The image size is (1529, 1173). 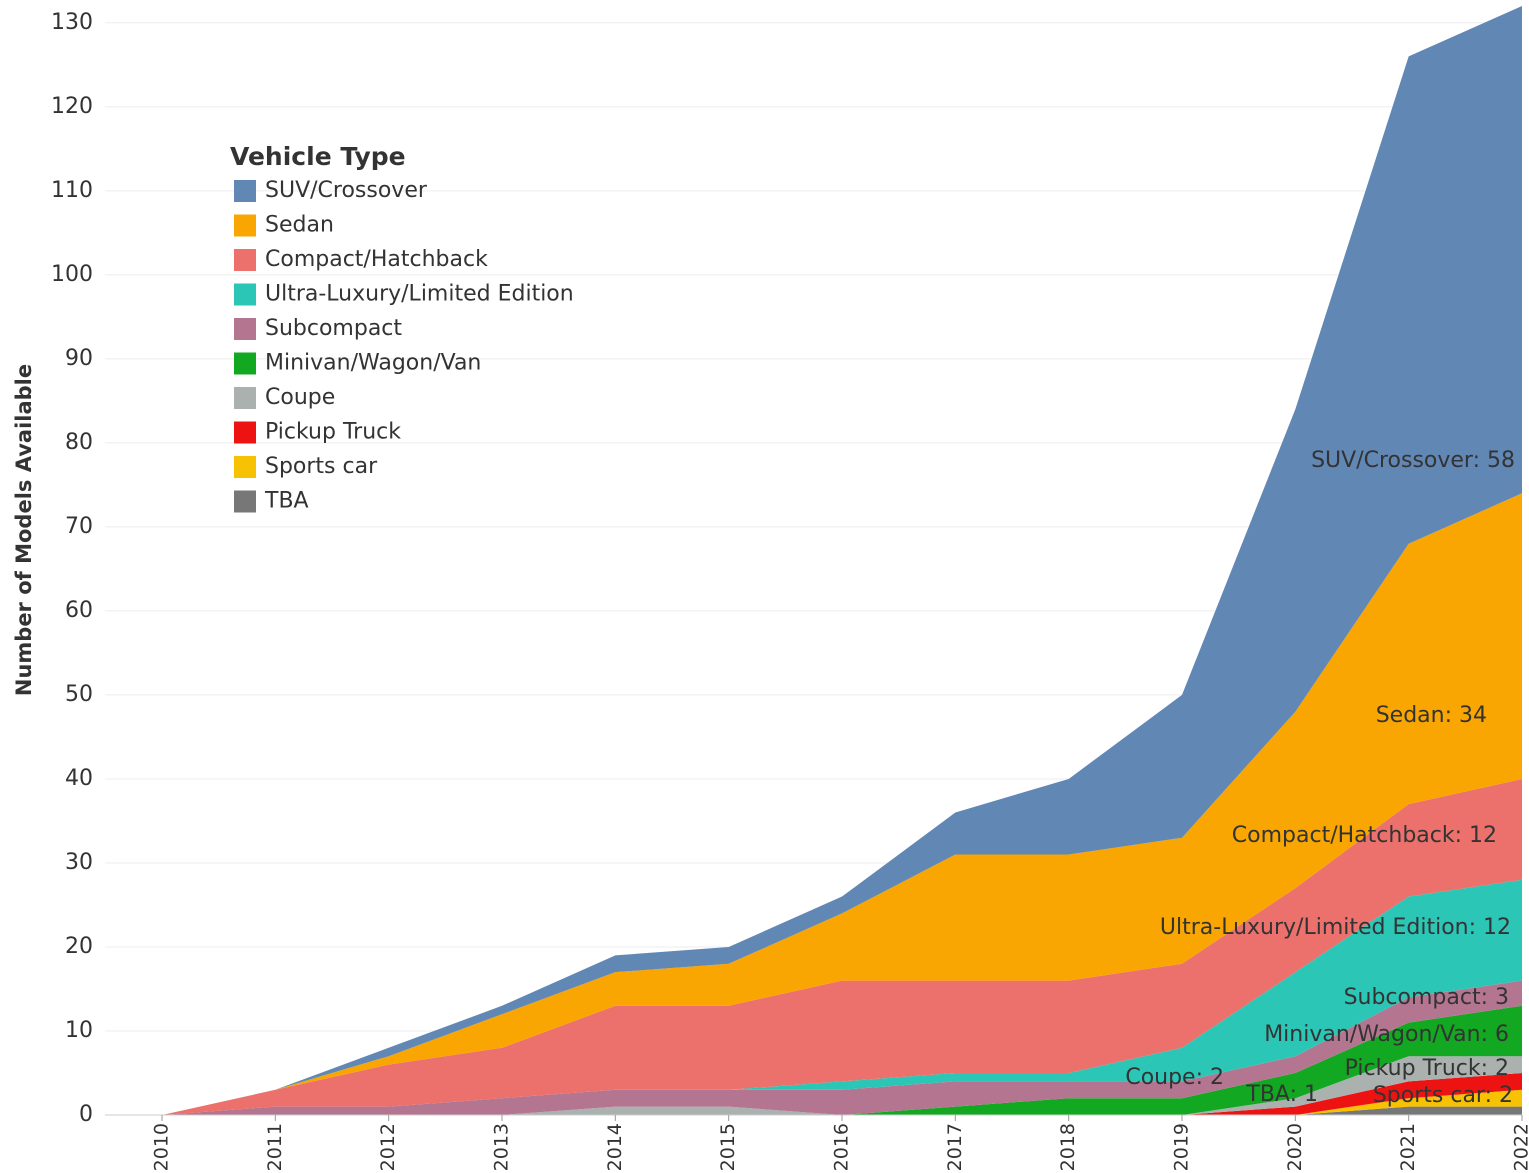 What do you see at coordinates (79, 610) in the screenshot?
I see `y-tick-label: 60` at bounding box center [79, 610].